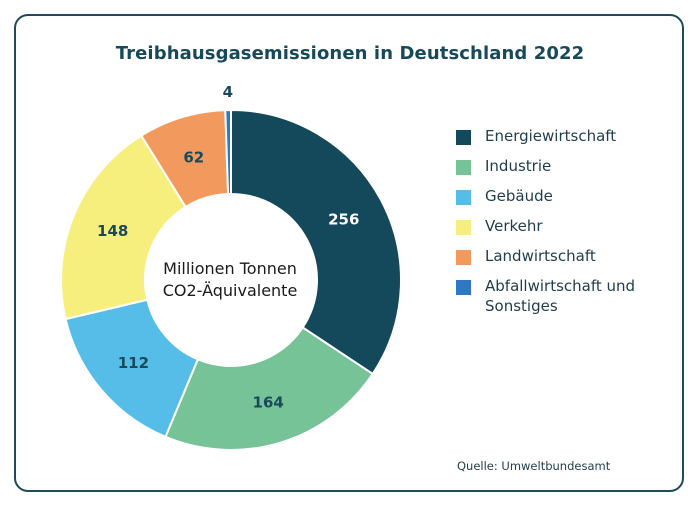 The width and height of the screenshot is (700, 508). What do you see at coordinates (519, 196) in the screenshot?
I see `legend-label: Gebäude` at bounding box center [519, 196].